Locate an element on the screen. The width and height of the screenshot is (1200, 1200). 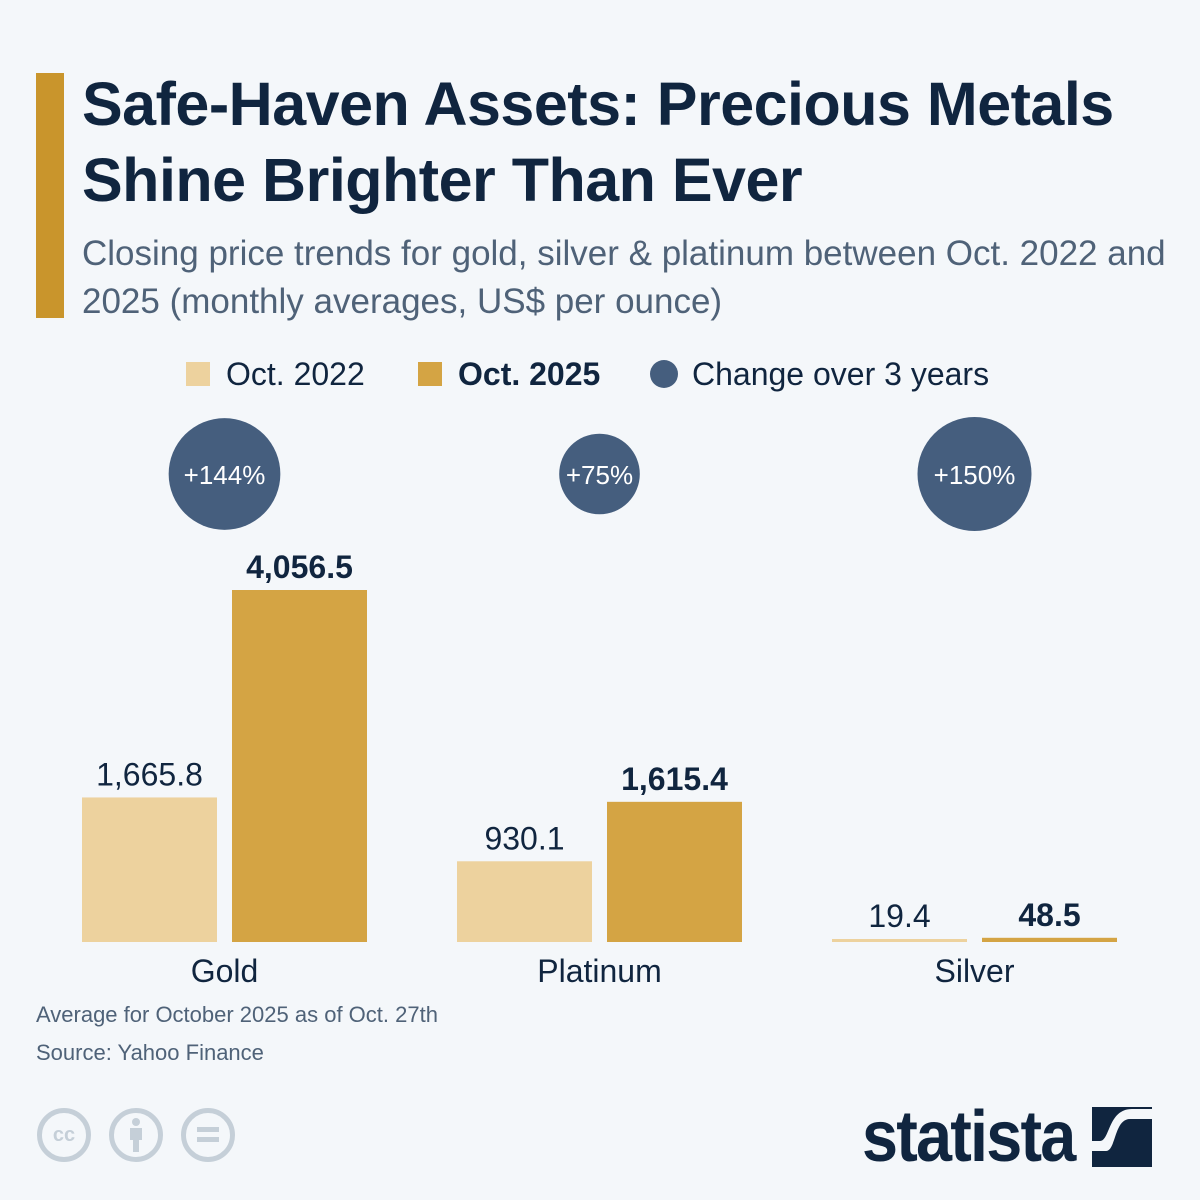
data-label: 48.5 is located at coordinates (1049, 915).